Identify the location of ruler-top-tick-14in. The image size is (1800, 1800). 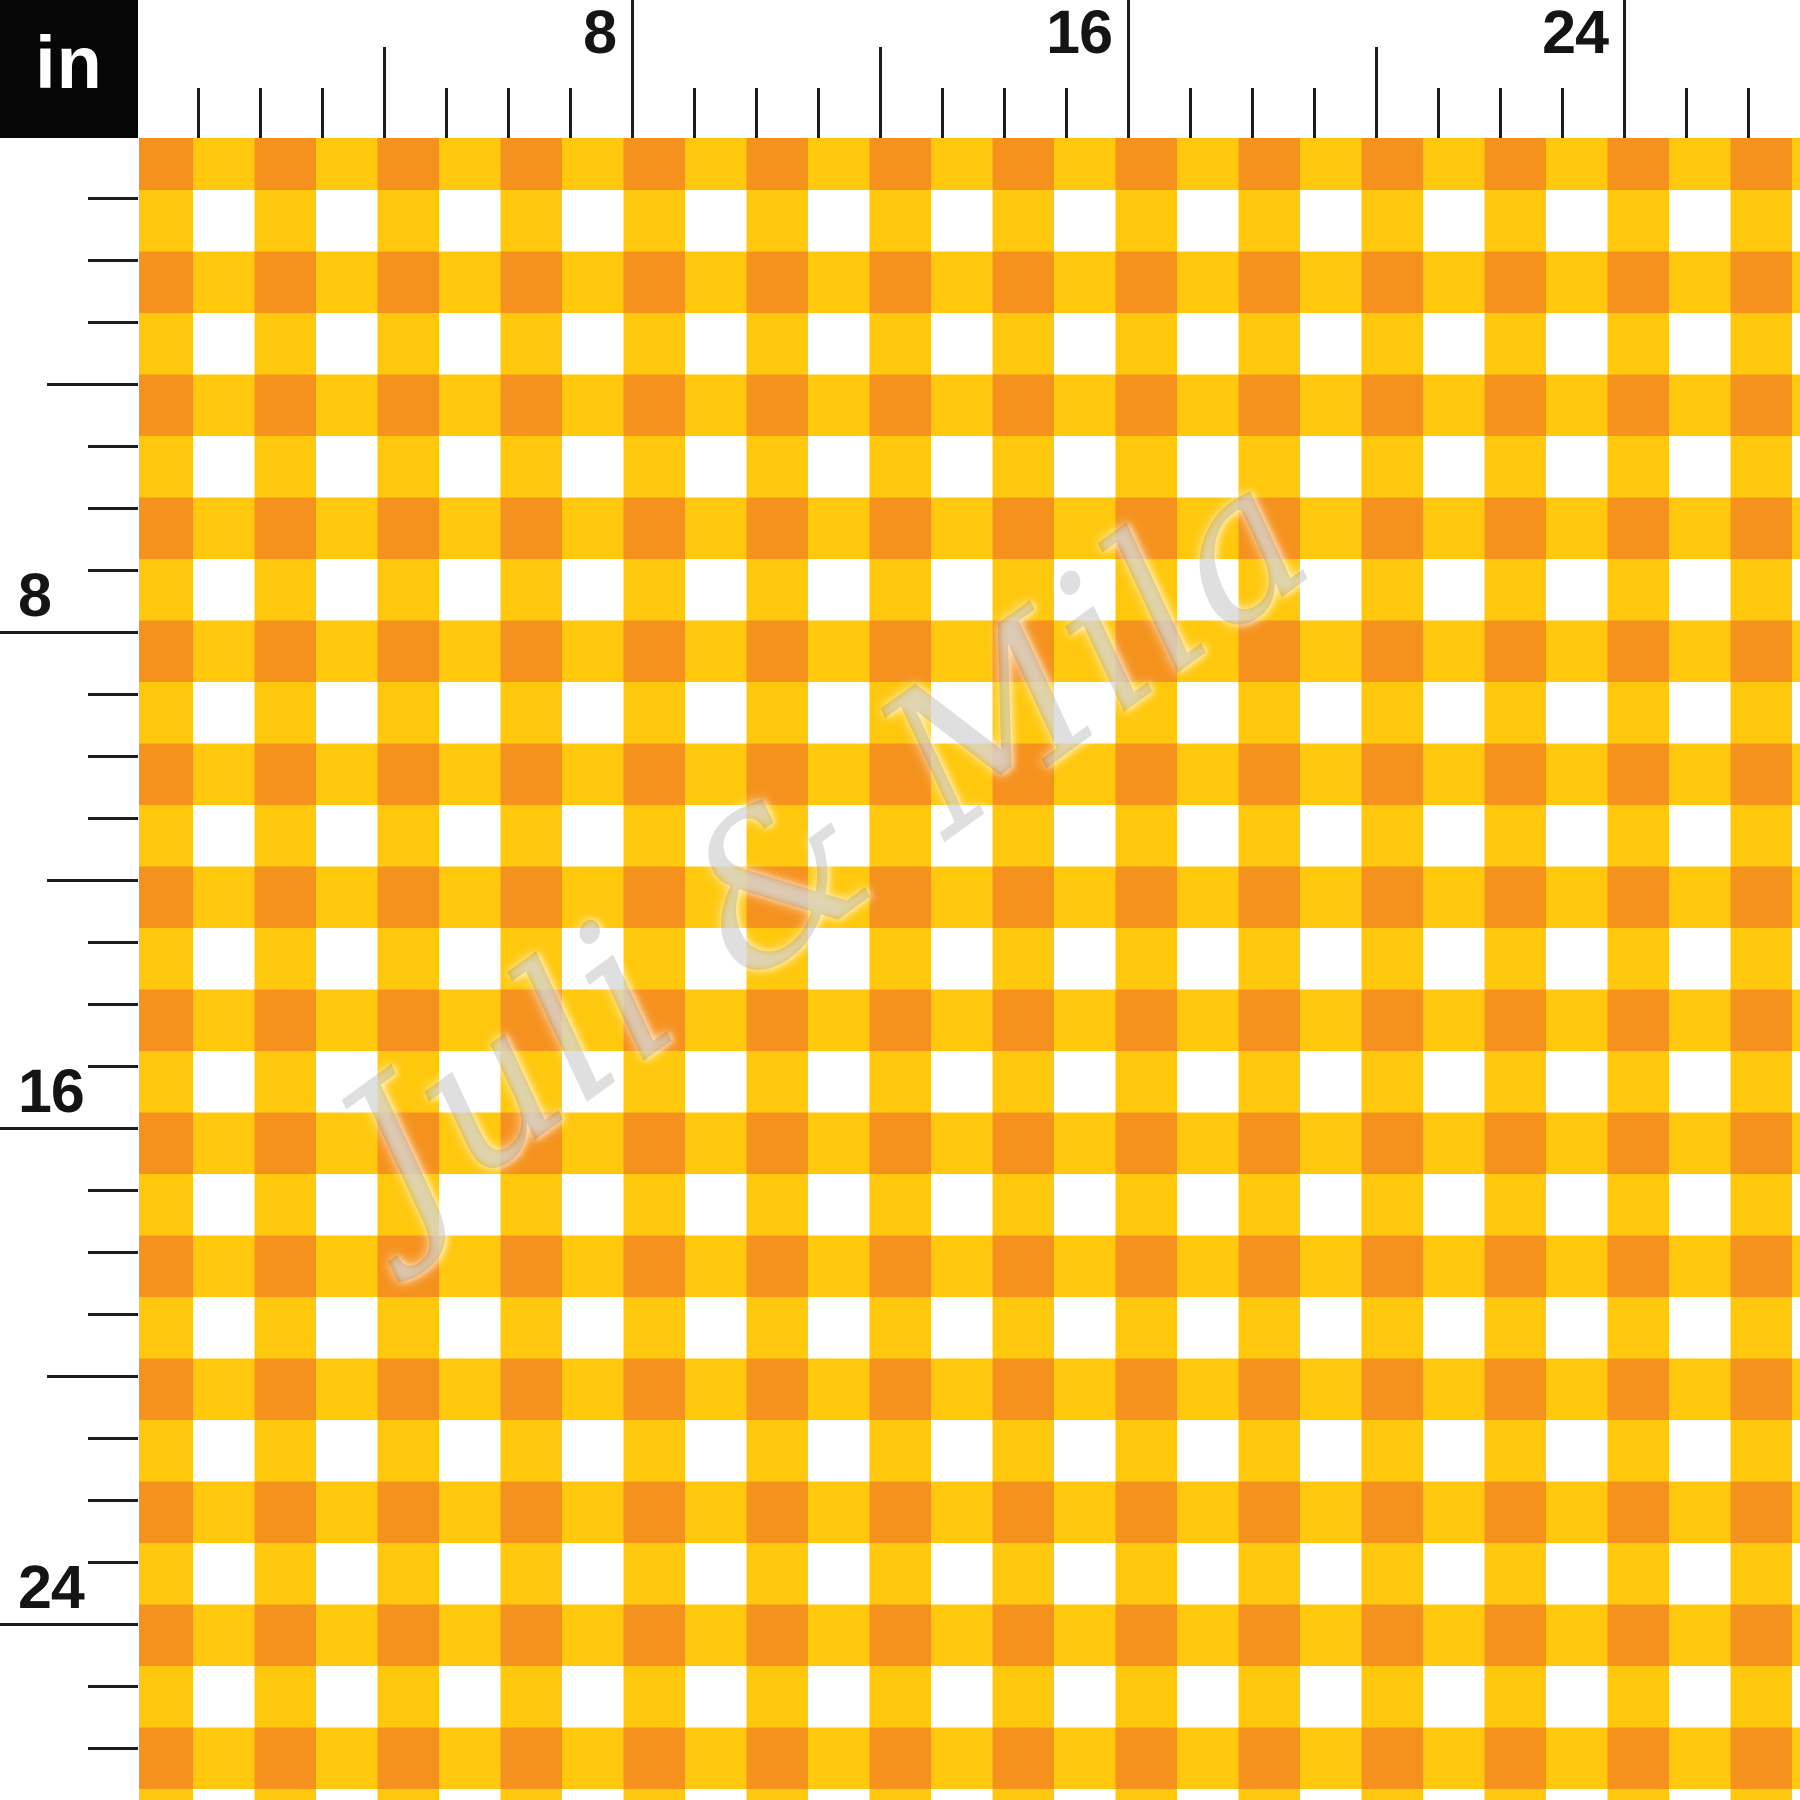
(1004, 113).